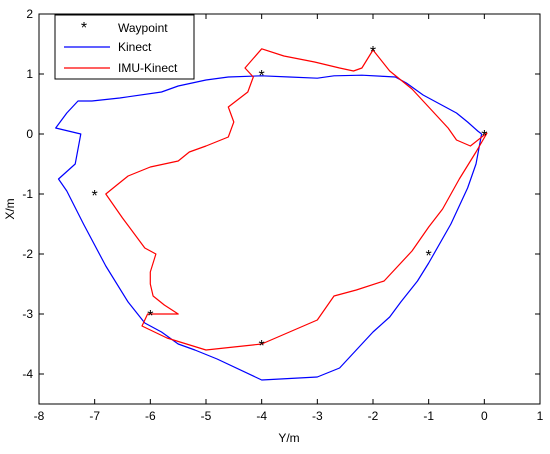 The height and width of the screenshot is (454, 550). I want to click on y-tick-label: -2, so click(27, 254).